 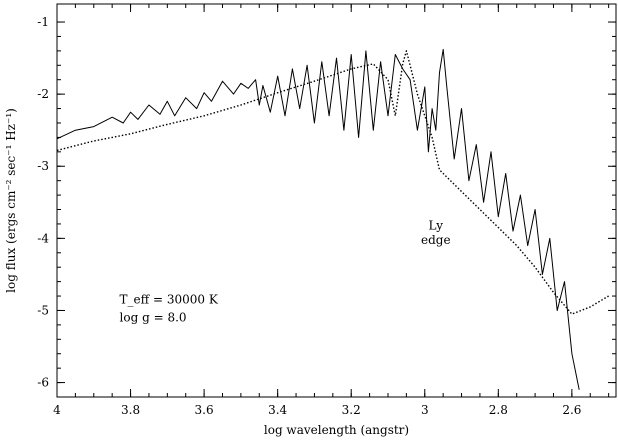 What do you see at coordinates (436, 240) in the screenshot?
I see `annotation-text: edge` at bounding box center [436, 240].